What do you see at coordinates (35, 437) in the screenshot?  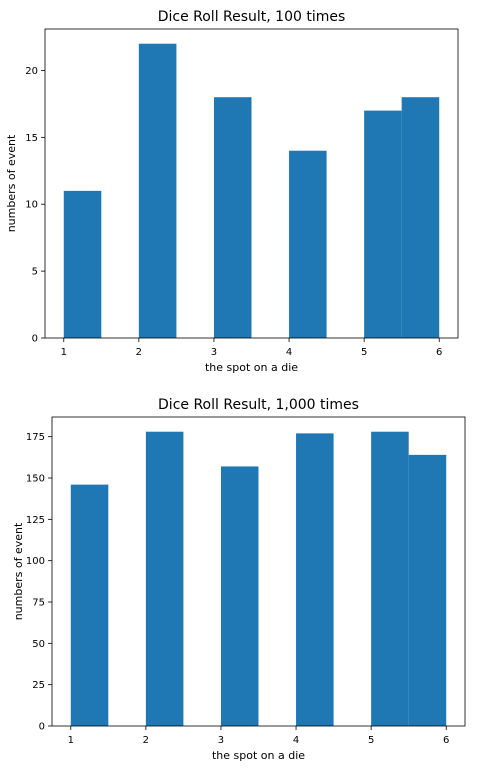 I see `y-tick-label: 175` at bounding box center [35, 437].